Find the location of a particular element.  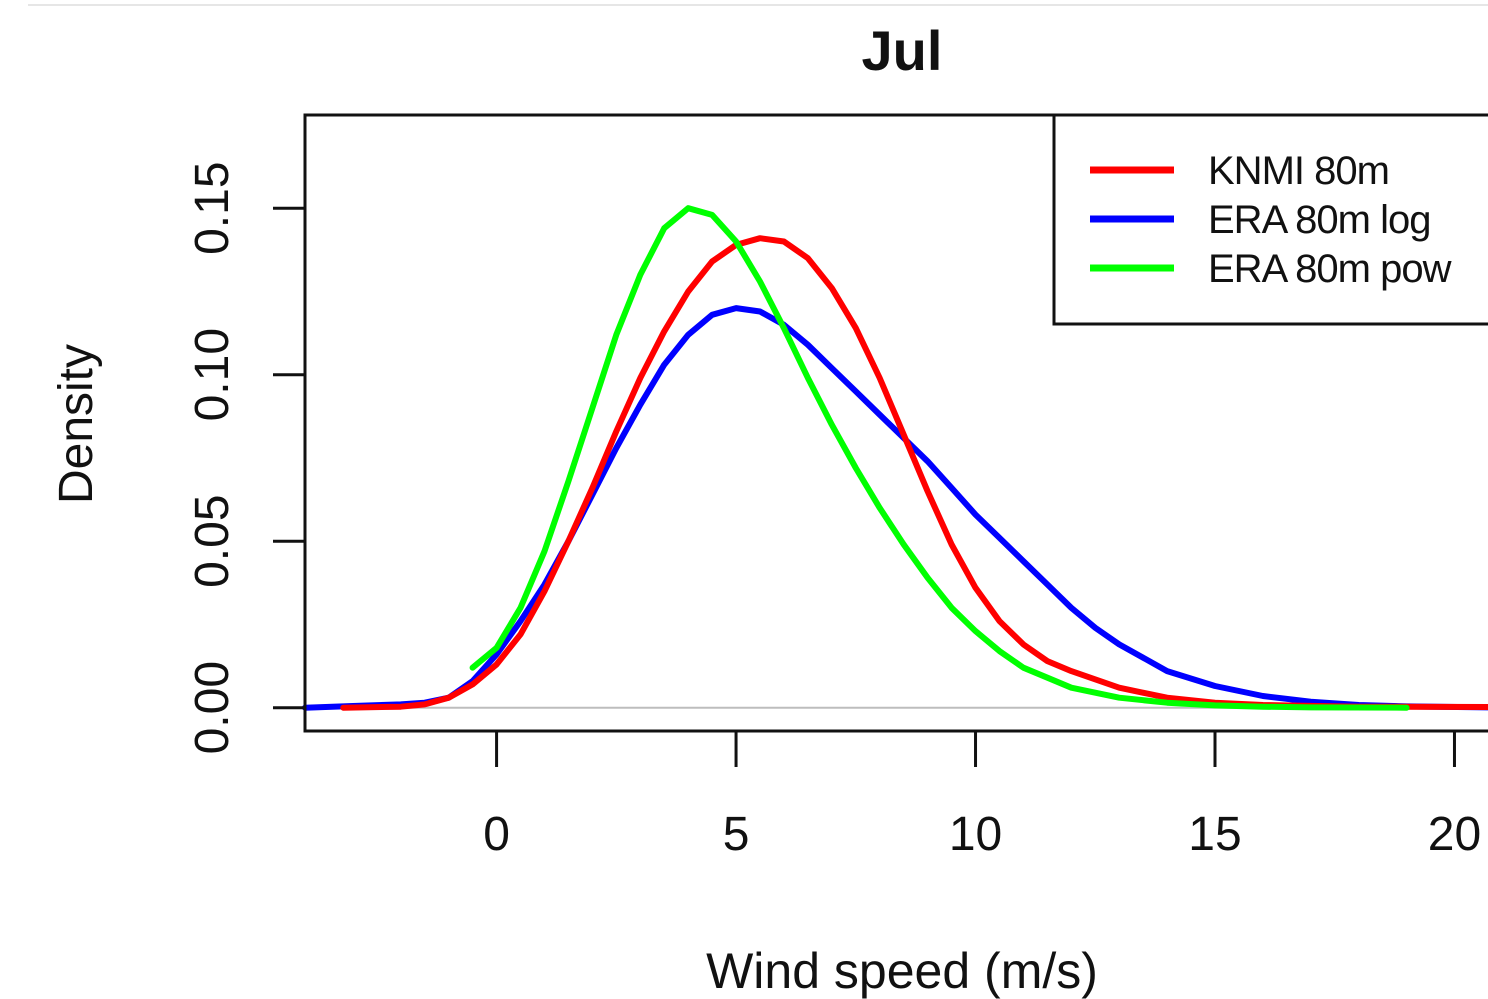

y-axis-label: Density is located at coordinates (76, 424).